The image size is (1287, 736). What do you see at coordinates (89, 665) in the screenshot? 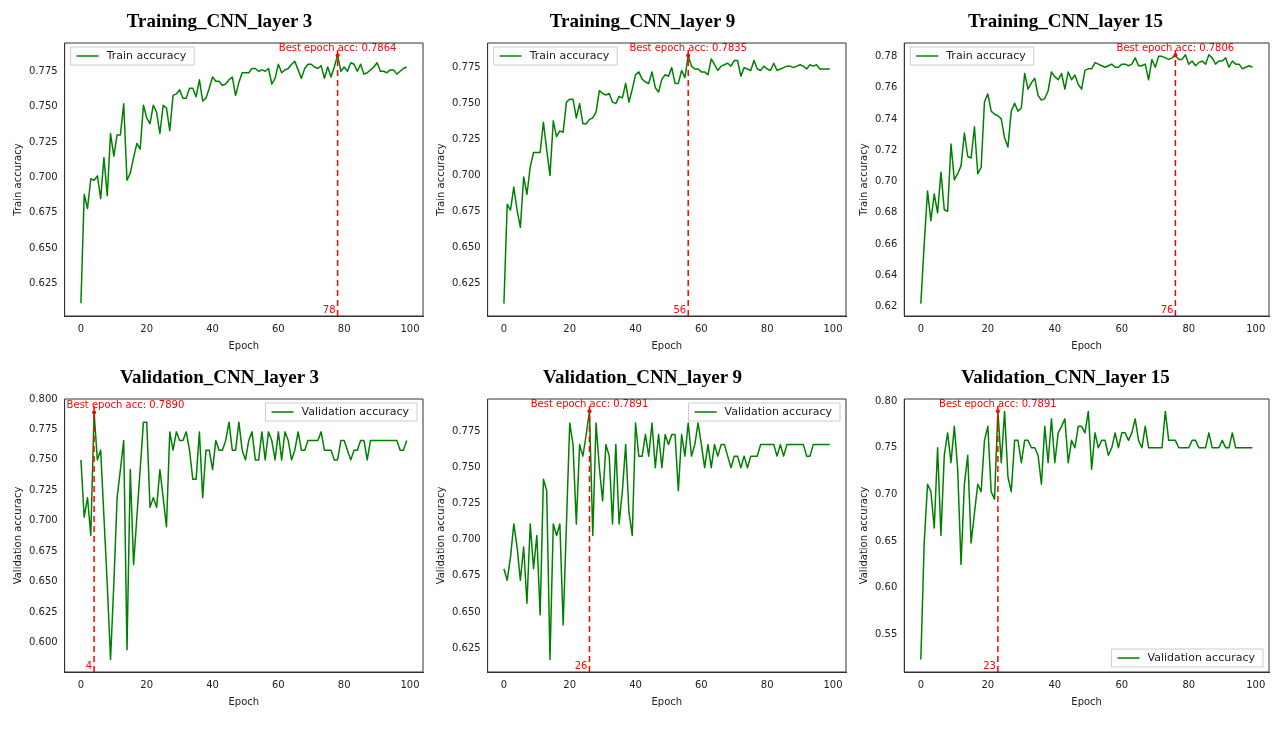
I see `ref-line-label: 4` at bounding box center [89, 665].